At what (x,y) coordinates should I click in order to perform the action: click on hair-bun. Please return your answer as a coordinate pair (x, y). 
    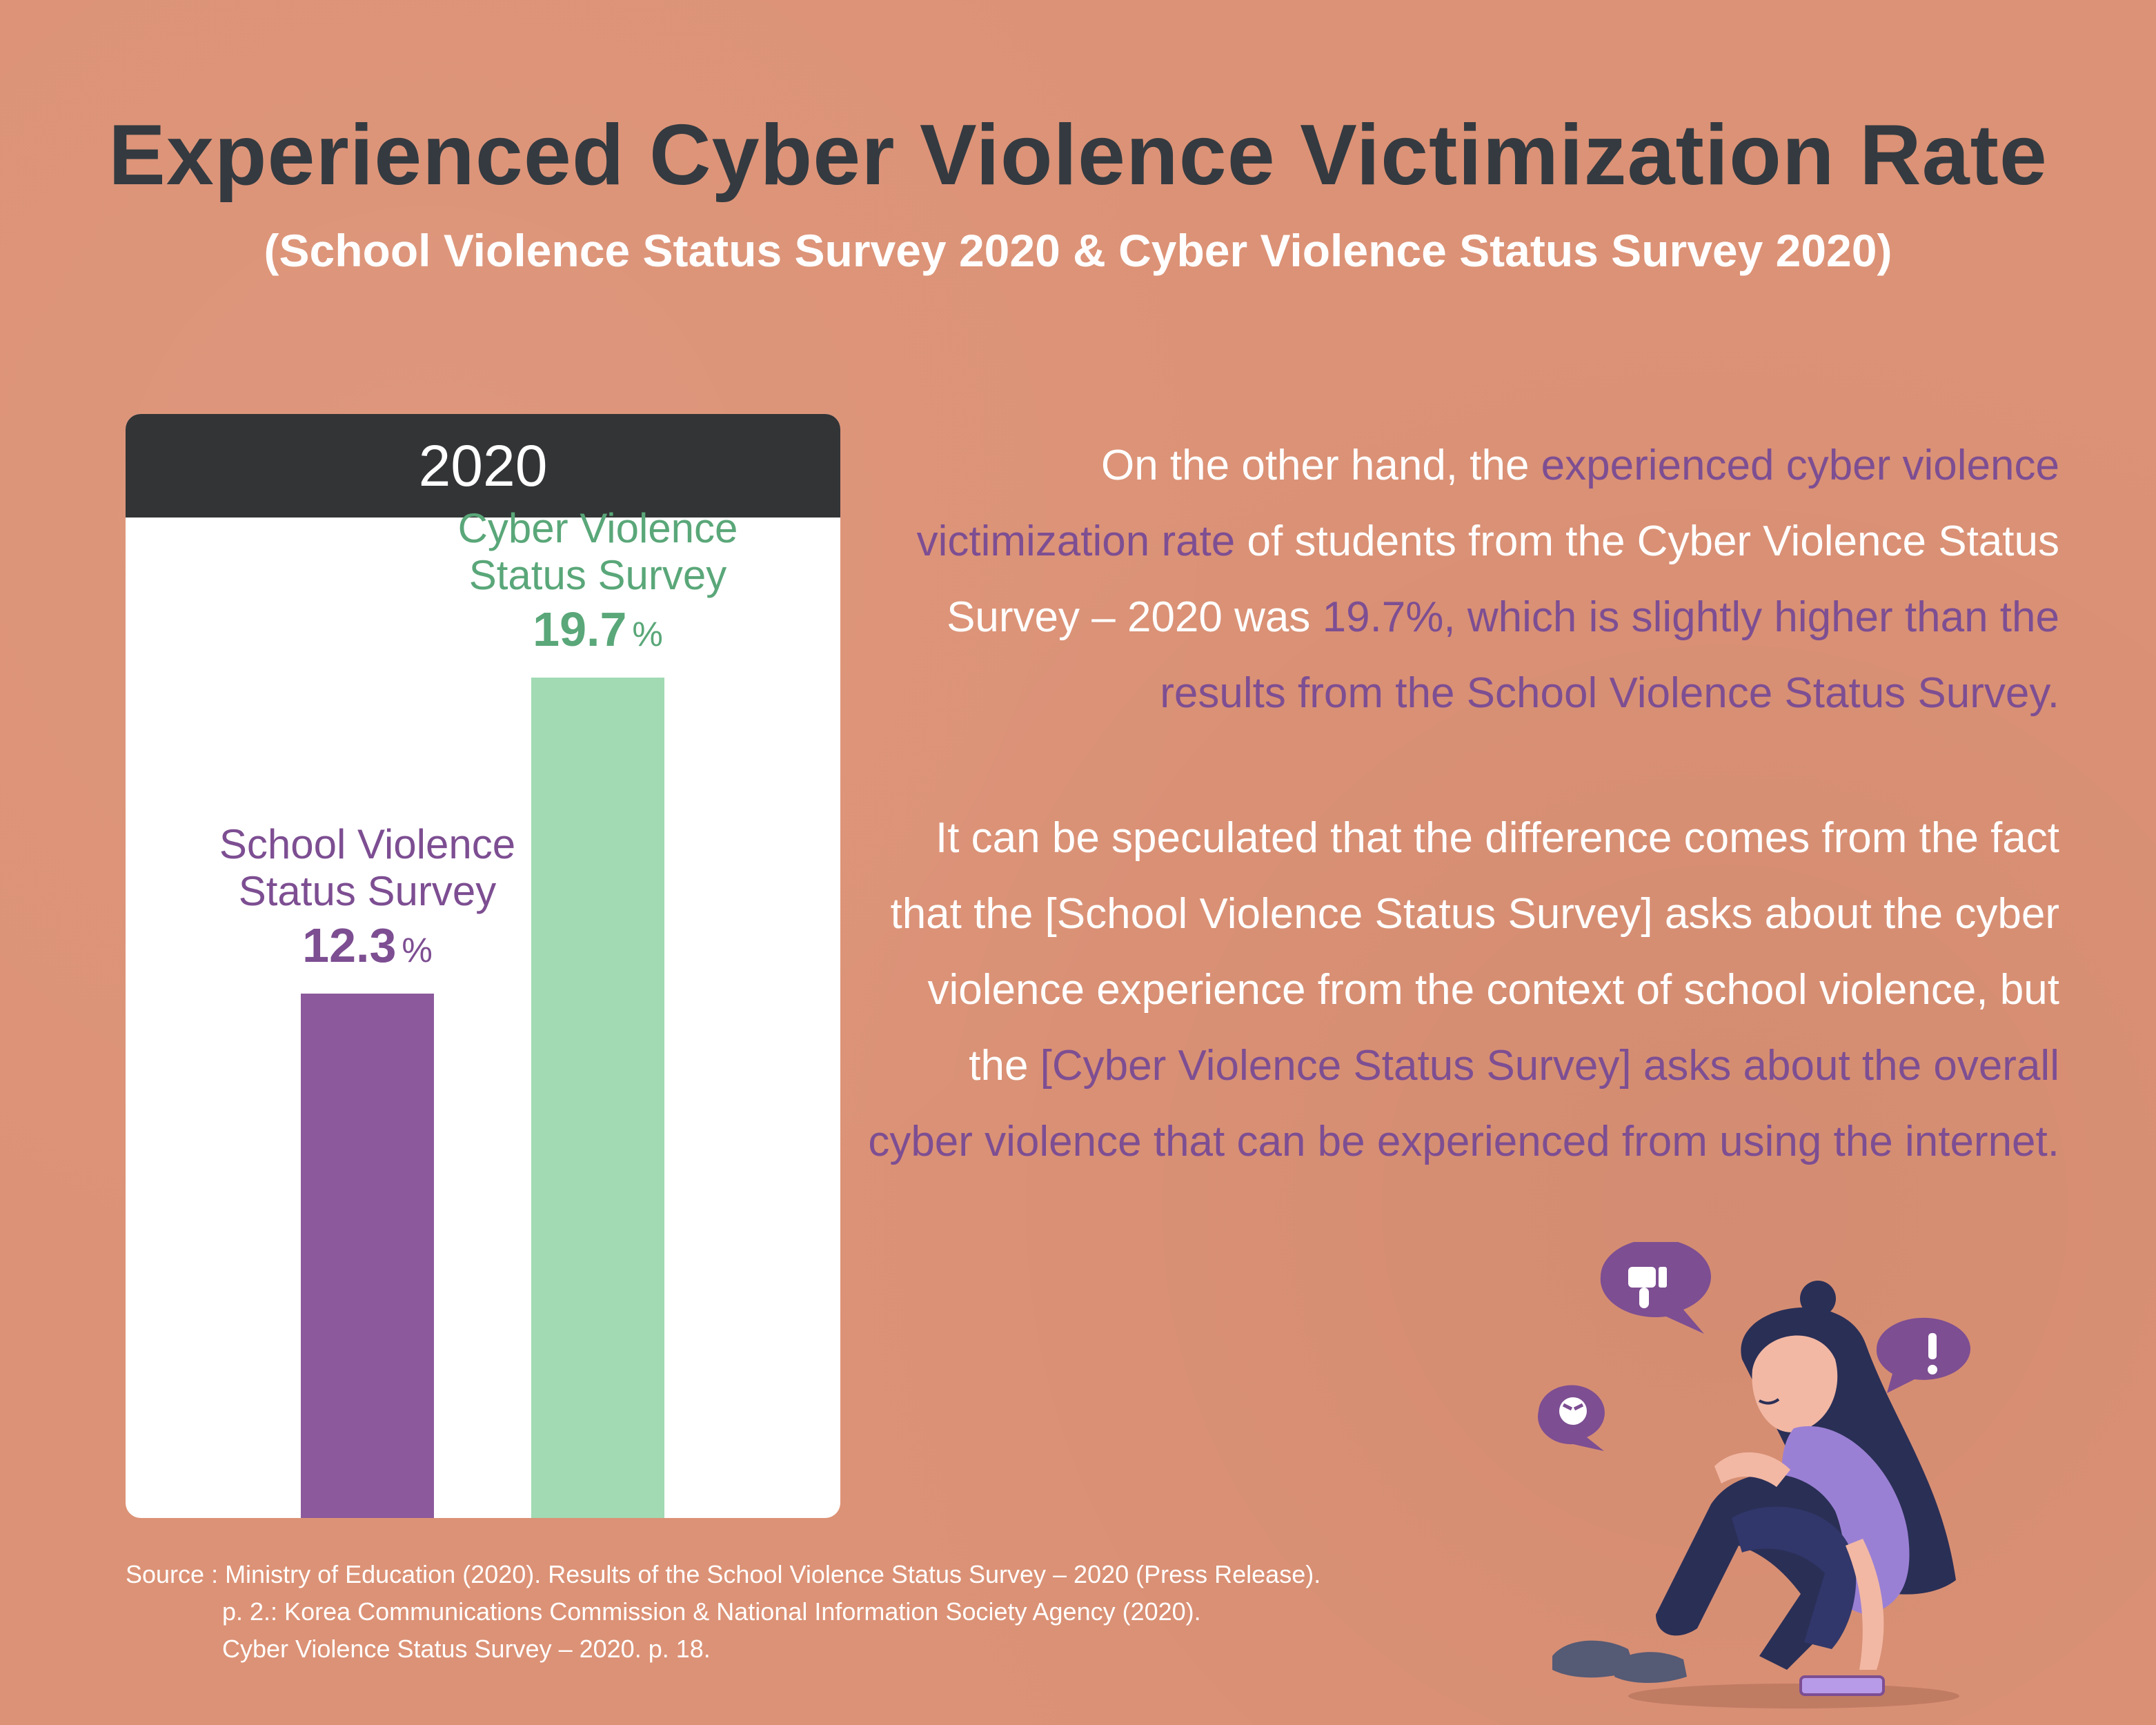
    Looking at the image, I should click on (1818, 1299).